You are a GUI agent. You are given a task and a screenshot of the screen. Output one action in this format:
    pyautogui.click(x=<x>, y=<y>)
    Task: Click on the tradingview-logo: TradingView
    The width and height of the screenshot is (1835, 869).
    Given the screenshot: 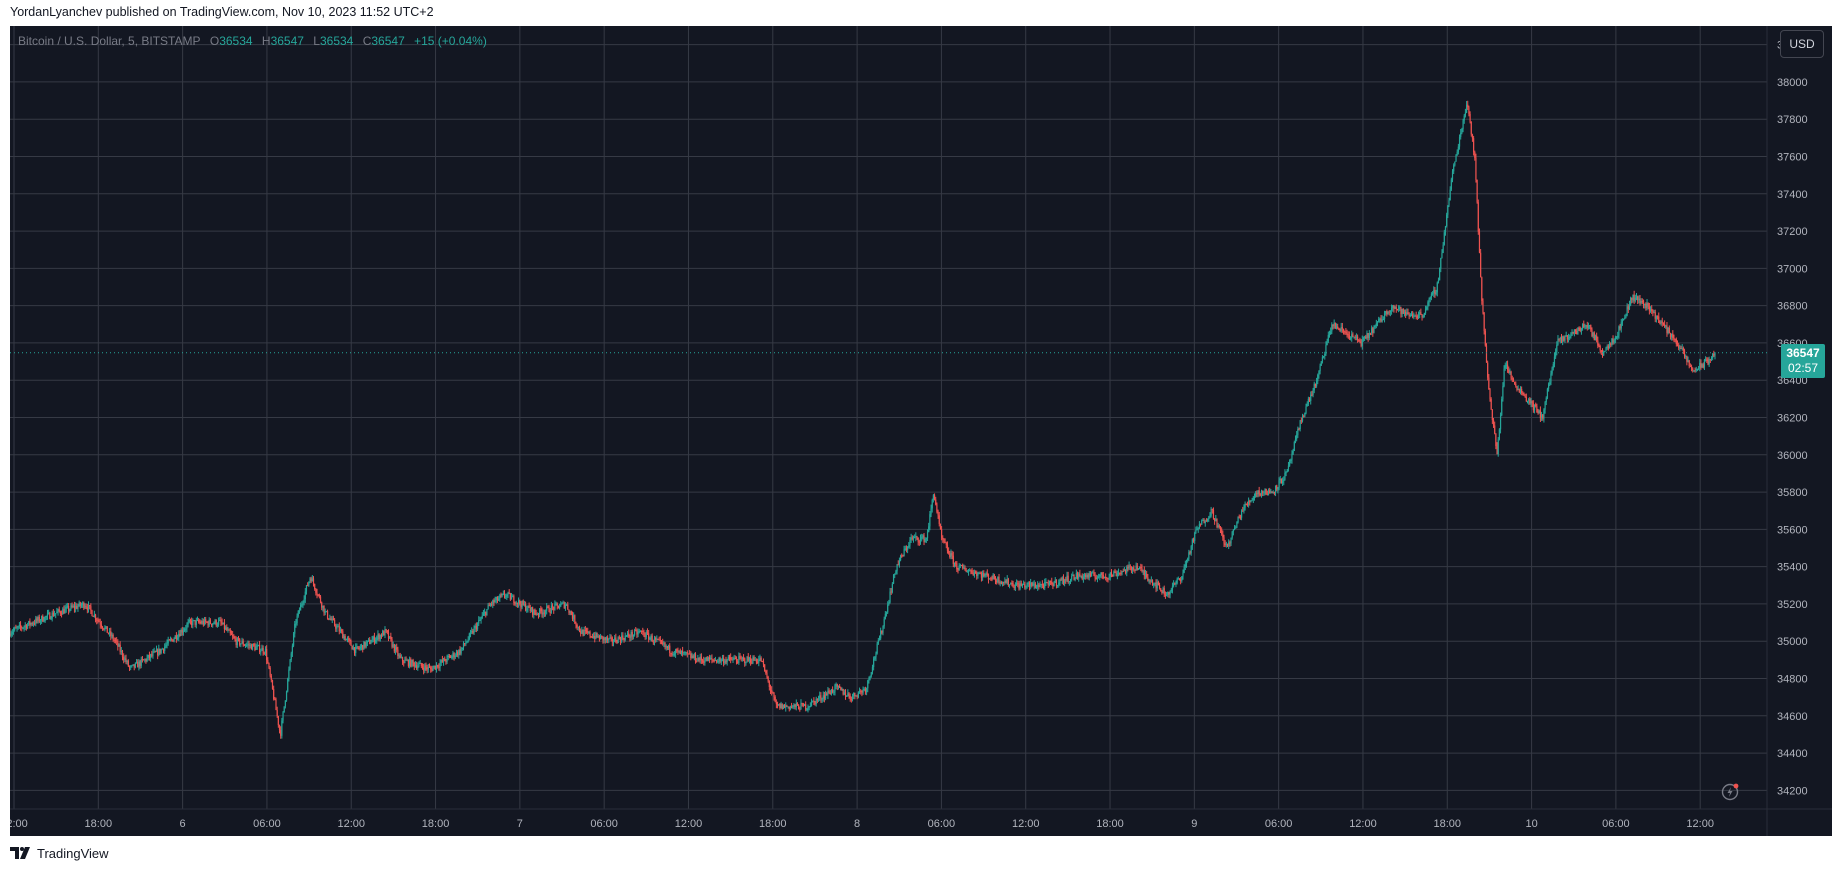 What is the action you would take?
    pyautogui.click(x=59, y=853)
    